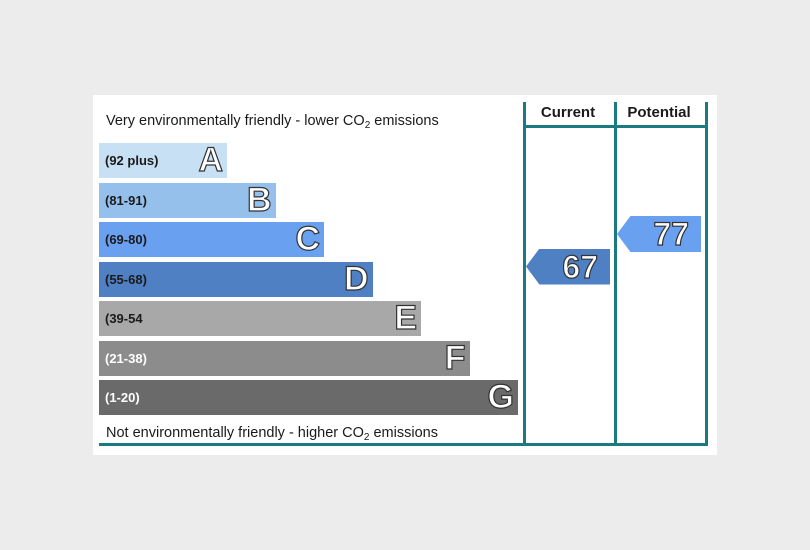 The width and height of the screenshot is (810, 550). What do you see at coordinates (615, 273) in the screenshot?
I see `divider-middle` at bounding box center [615, 273].